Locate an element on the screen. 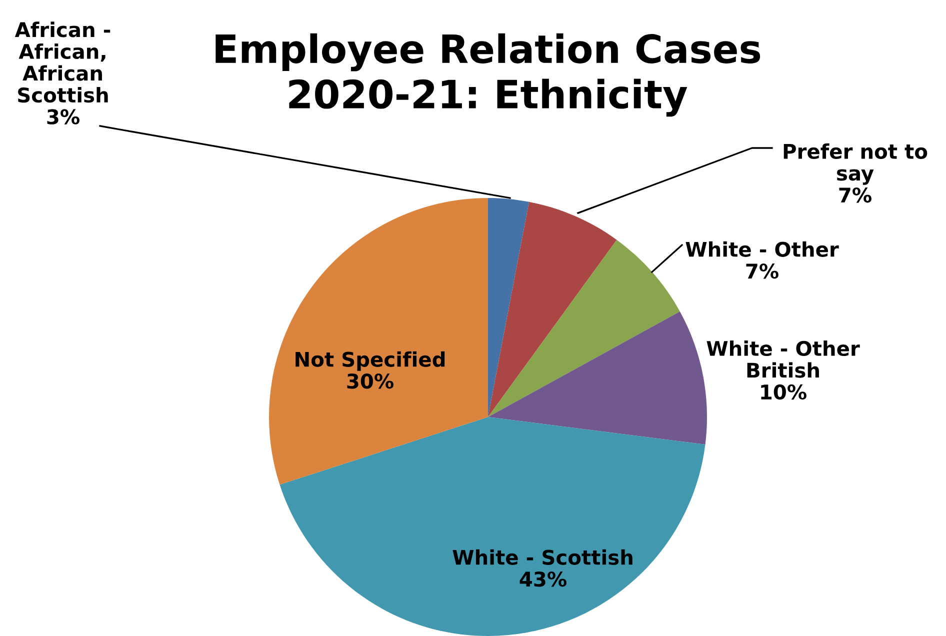  slice-label: White - Other British is located at coordinates (783, 359).